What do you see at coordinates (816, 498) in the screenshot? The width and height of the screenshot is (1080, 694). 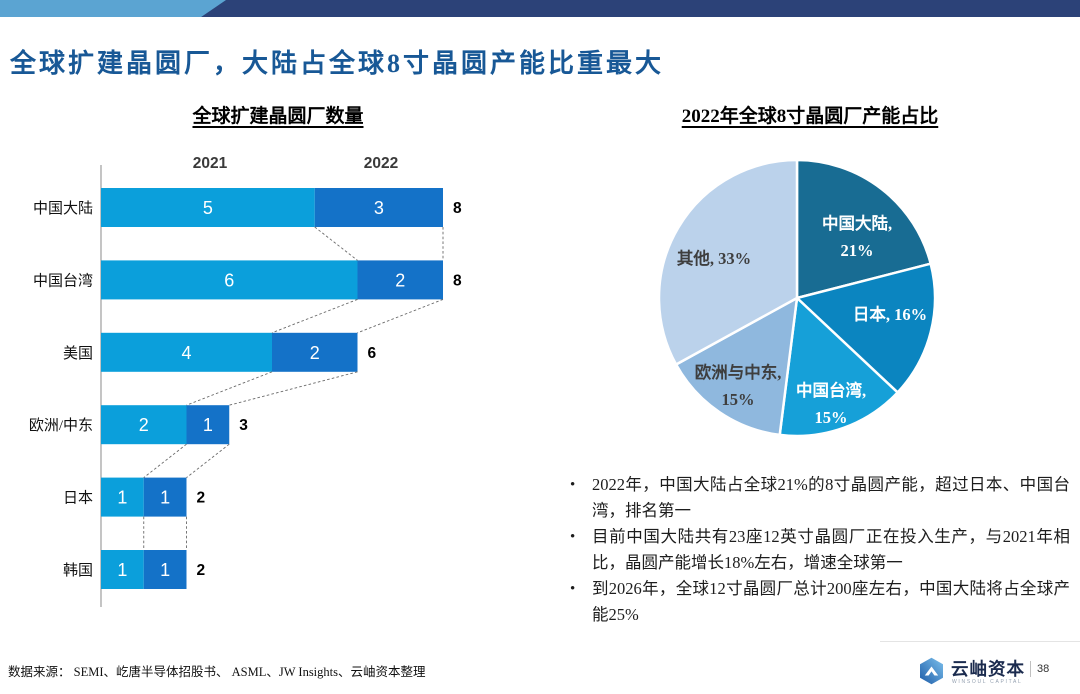 I see `bullet-item: 2022年，中国大陆占全球21%的8寸晶圆产能，超过日本、中国台湾，排名第一` at bounding box center [816, 498].